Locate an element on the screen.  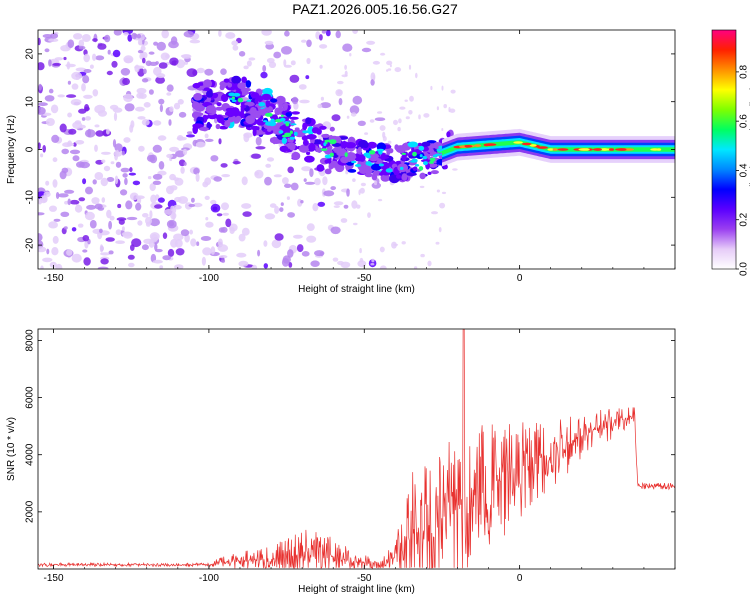
y-axis-label: Frequency (Hz) is located at coordinates (11, 149).